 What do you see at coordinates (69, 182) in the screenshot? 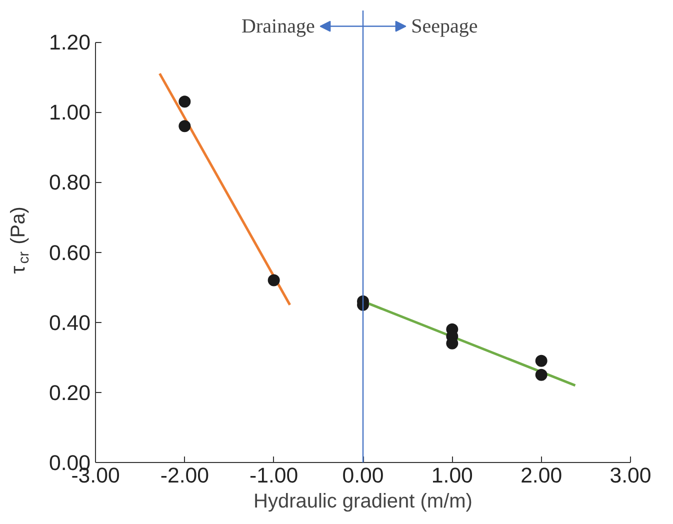
I see `y-tick-label: 0.80` at bounding box center [69, 182].